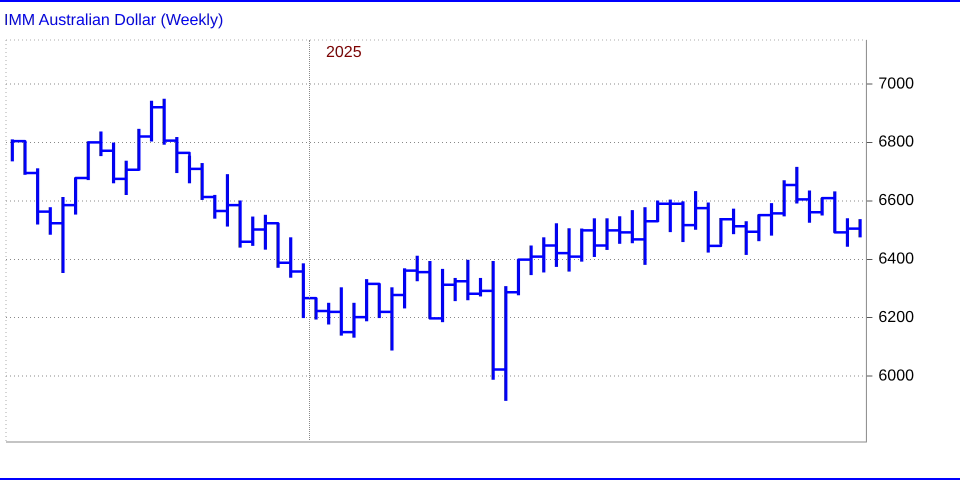 This screenshot has width=960, height=480. What do you see at coordinates (114, 21) in the screenshot?
I see `chart-title: IMM Australian Dollar (Weekly)` at bounding box center [114, 21].